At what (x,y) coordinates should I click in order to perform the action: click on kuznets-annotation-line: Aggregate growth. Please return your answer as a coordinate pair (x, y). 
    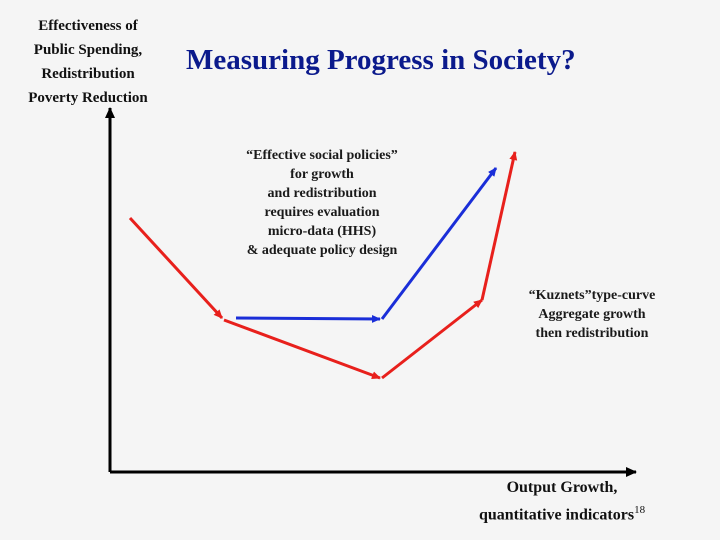
    Looking at the image, I should click on (592, 314).